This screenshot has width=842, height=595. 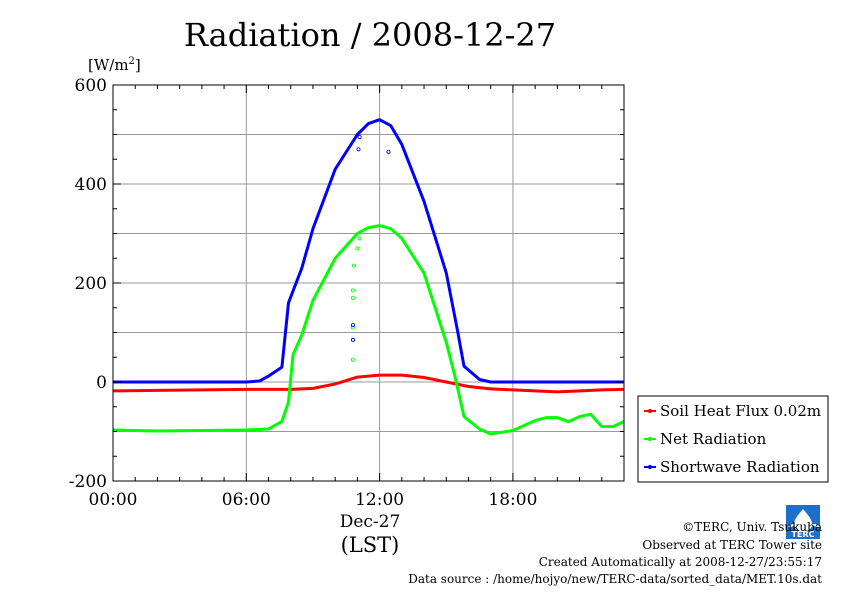 I want to click on x-tick-label: 00:00, so click(x=113, y=500).